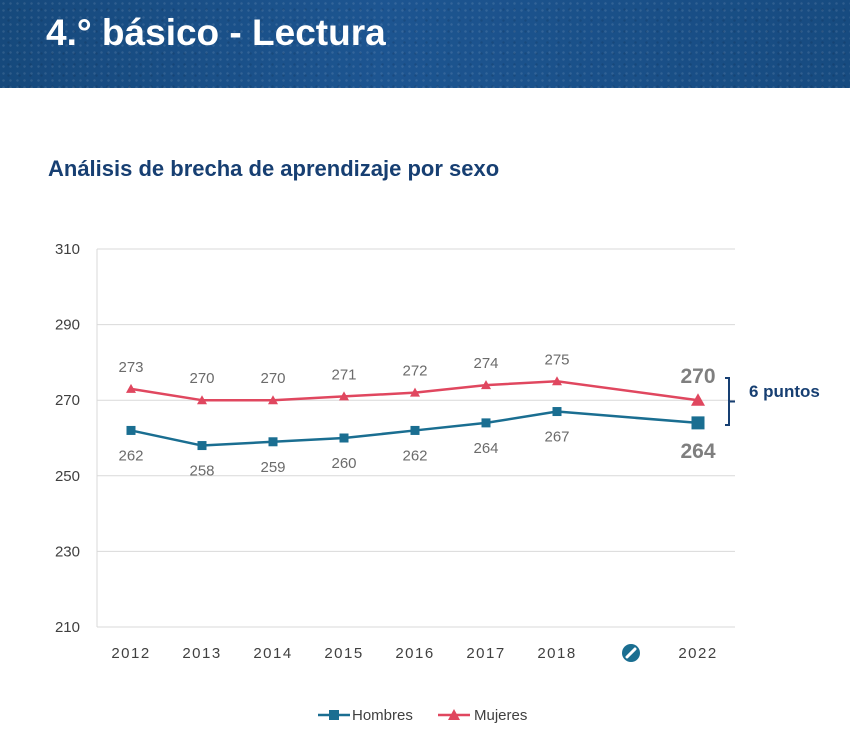 The image size is (850, 747). What do you see at coordinates (67, 249) in the screenshot?
I see `y-tick-label: 310` at bounding box center [67, 249].